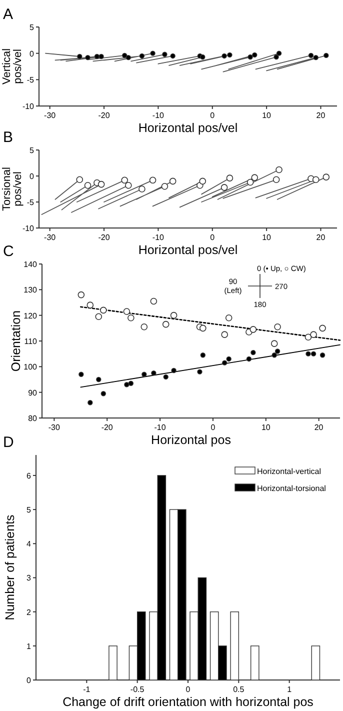  Describe the element at coordinates (87, 689) in the screenshot. I see `x-tick-label: -1` at that location.